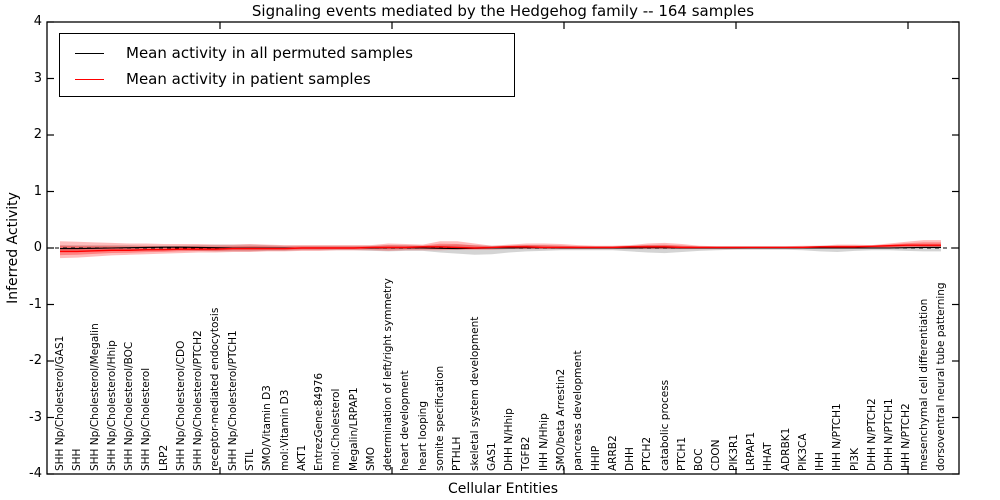 The height and width of the screenshot is (500, 1000). Describe the element at coordinates (35, 304) in the screenshot. I see `y-tick-label: -1` at that location.